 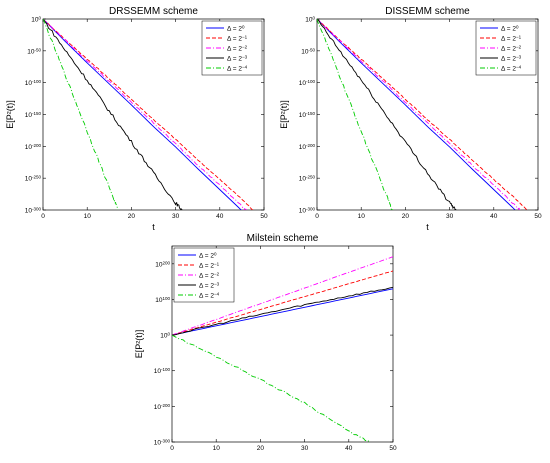 I want to click on chart-title: DRSSEMM scheme, so click(x=153, y=11).